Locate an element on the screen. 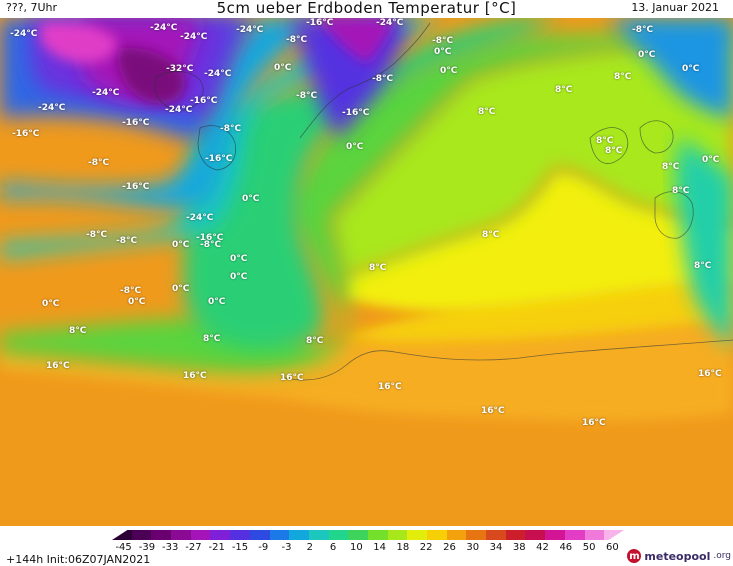 This screenshot has width=733, height=566. brand-tld: .org is located at coordinates (722, 556).